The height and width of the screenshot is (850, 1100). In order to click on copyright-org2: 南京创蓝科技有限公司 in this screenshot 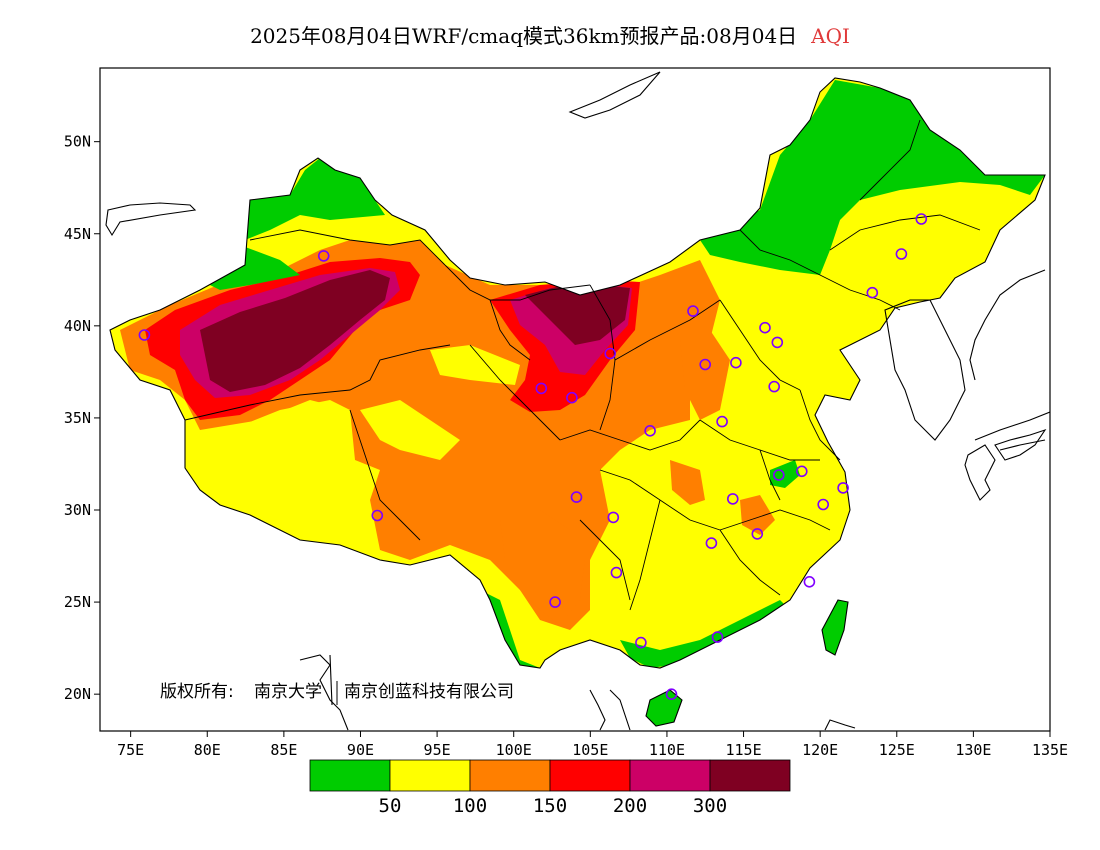, I will do `click(429, 692)`.